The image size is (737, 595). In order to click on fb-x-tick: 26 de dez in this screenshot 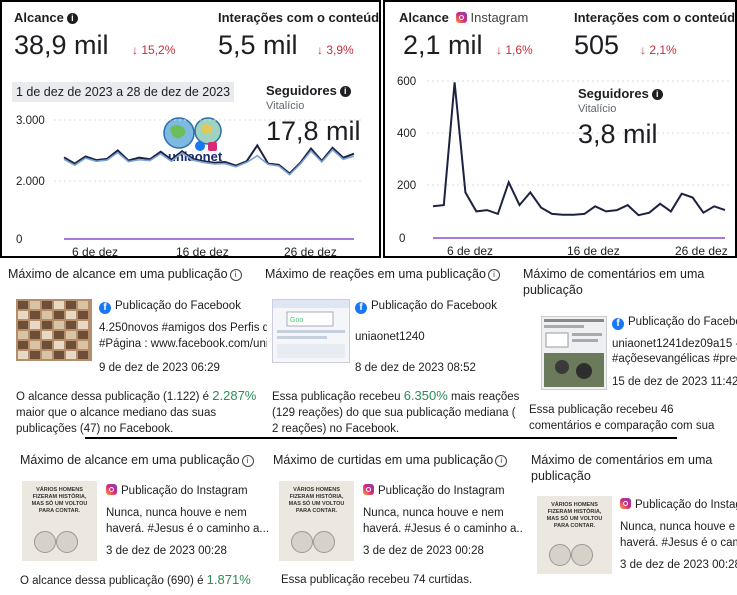, I will do `click(310, 251)`.